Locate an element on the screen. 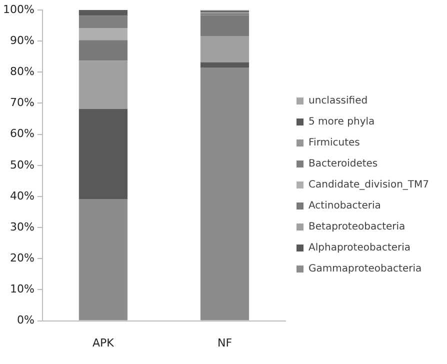  legend-label: Gammaproteobacteria is located at coordinates (365, 269).